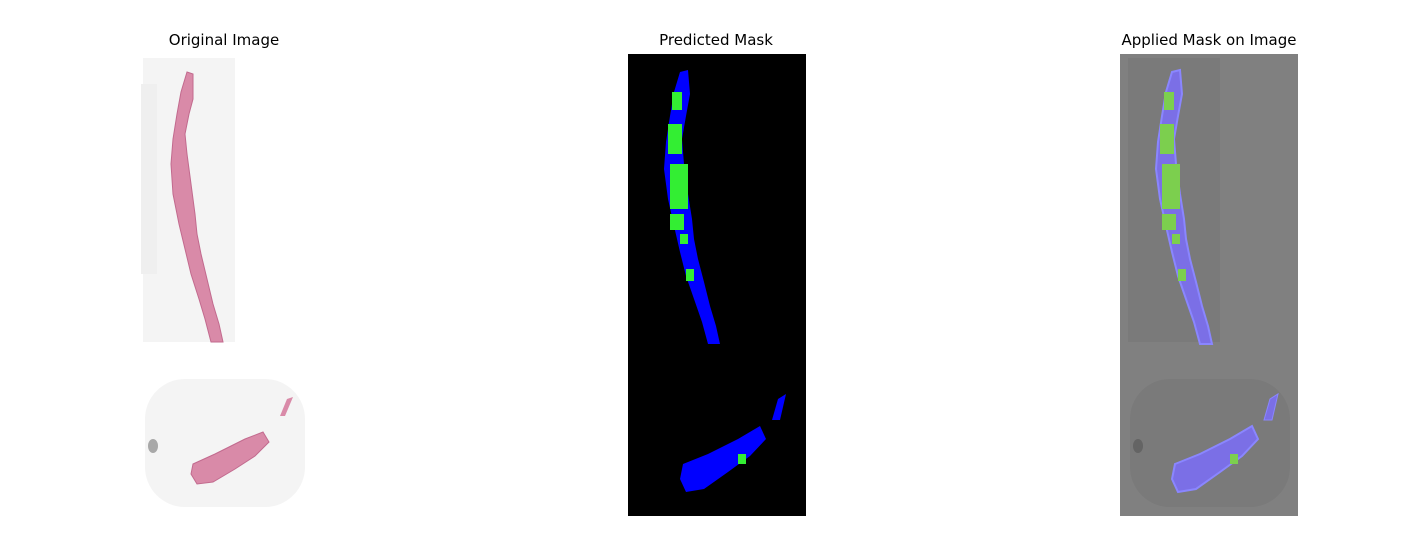 The height and width of the screenshot is (557, 1404). What do you see at coordinates (197, 207) in the screenshot?
I see `tissue-upper` at bounding box center [197, 207].